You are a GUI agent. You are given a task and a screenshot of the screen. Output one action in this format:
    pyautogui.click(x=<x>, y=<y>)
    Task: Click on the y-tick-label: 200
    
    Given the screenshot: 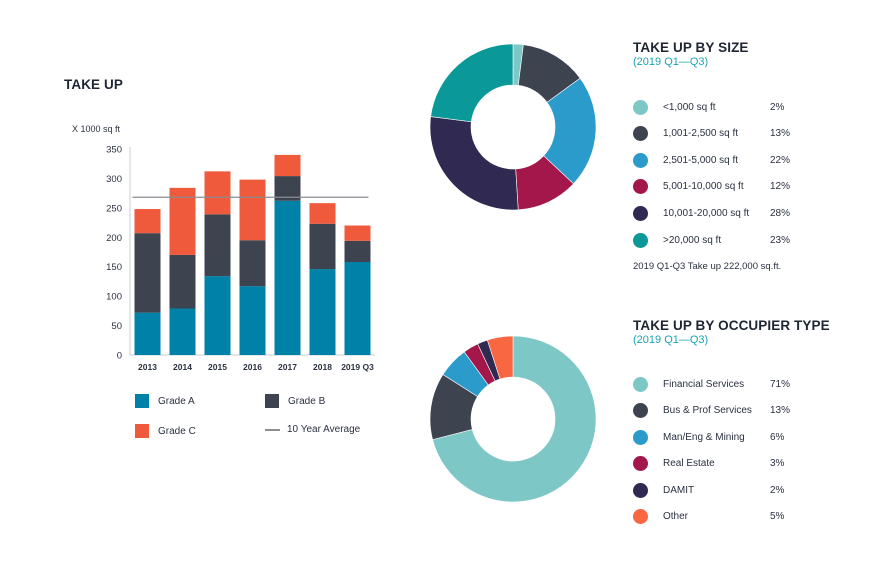 What is the action you would take?
    pyautogui.click(x=114, y=238)
    